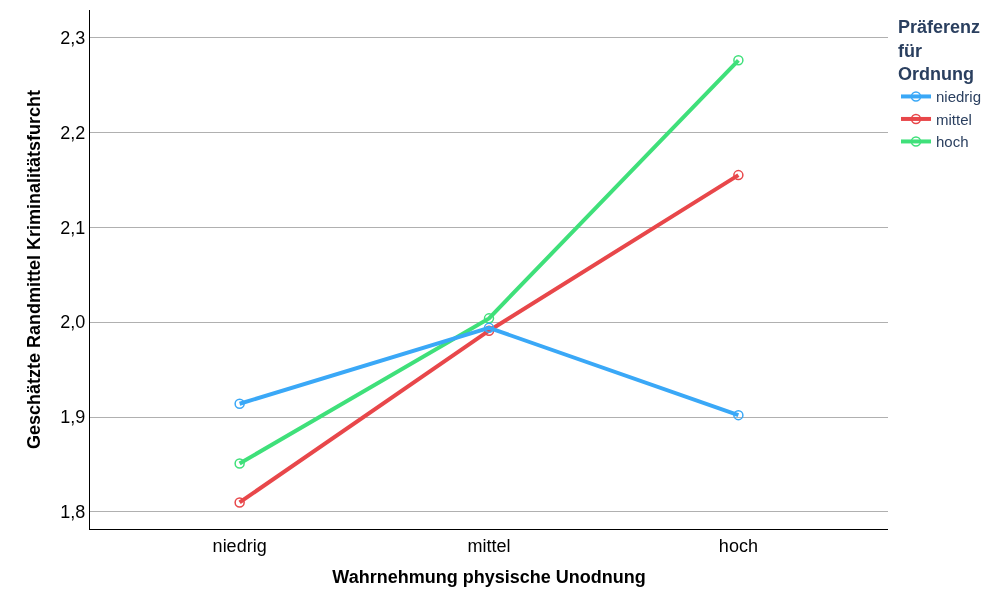 The width and height of the screenshot is (1008, 599). What do you see at coordinates (73, 512) in the screenshot?
I see `y-tick-label: 1,8` at bounding box center [73, 512].